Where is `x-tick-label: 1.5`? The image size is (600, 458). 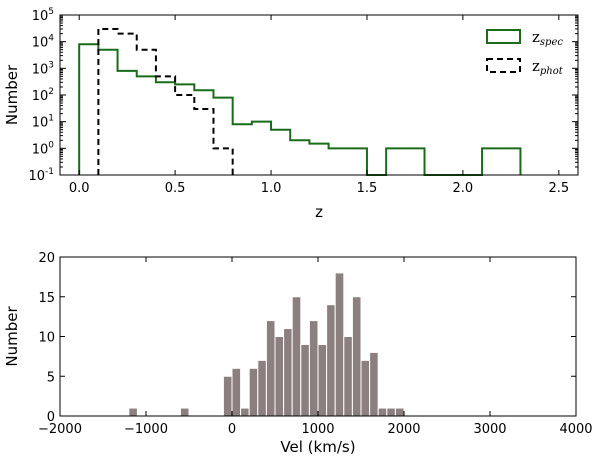 x-tick-label: 1.5 is located at coordinates (367, 188).